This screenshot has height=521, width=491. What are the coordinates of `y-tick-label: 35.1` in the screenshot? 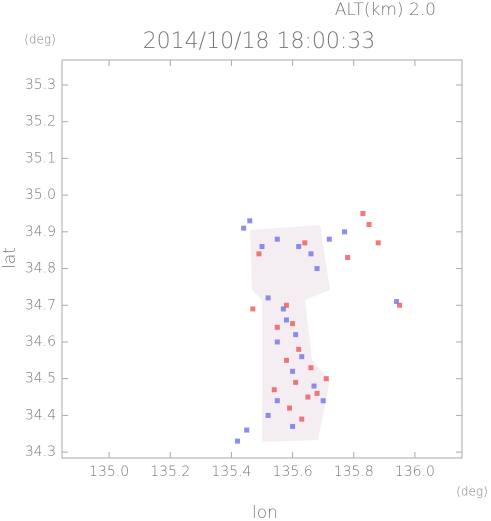 It's located at (40, 158).